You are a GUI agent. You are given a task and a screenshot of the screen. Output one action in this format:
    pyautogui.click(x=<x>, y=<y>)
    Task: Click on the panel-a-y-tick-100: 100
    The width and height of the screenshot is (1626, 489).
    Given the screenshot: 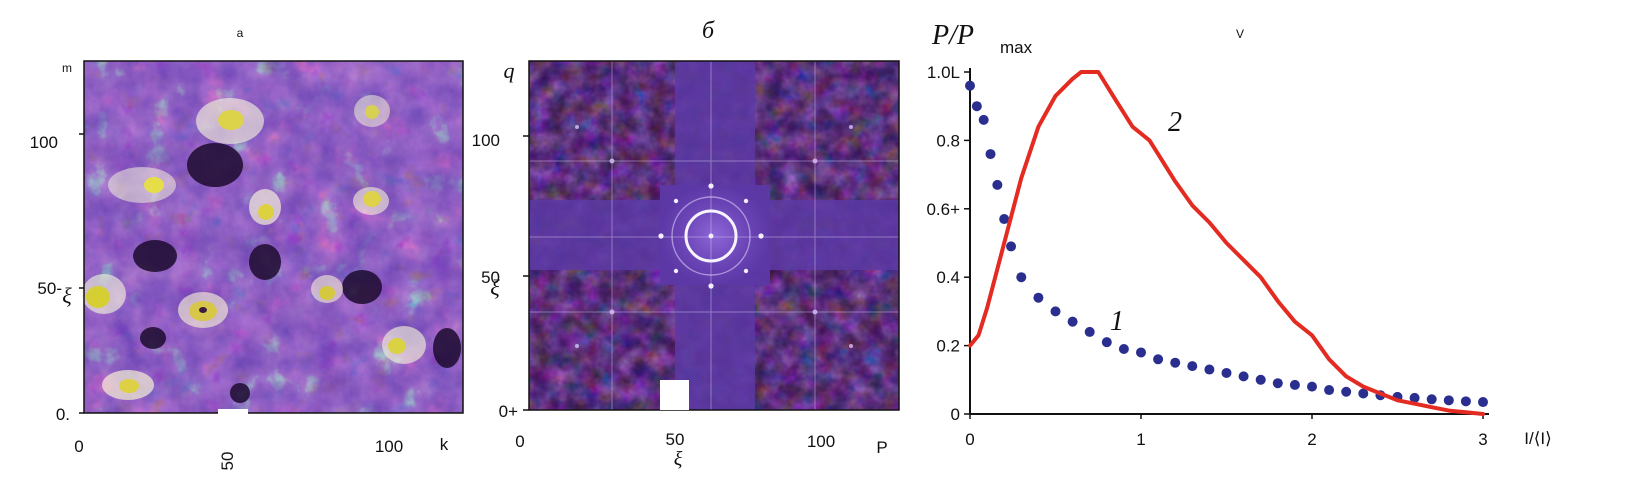 What is the action you would take?
    pyautogui.click(x=44, y=142)
    